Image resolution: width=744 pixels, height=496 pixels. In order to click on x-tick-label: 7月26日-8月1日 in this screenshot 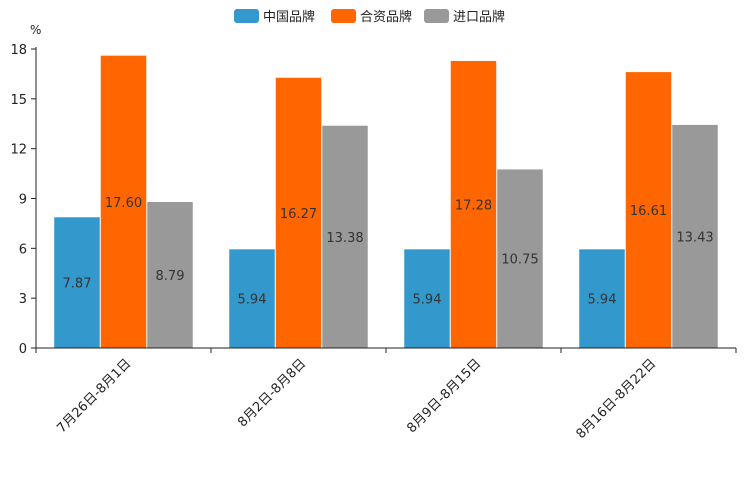, I will do `click(94, 396)`.